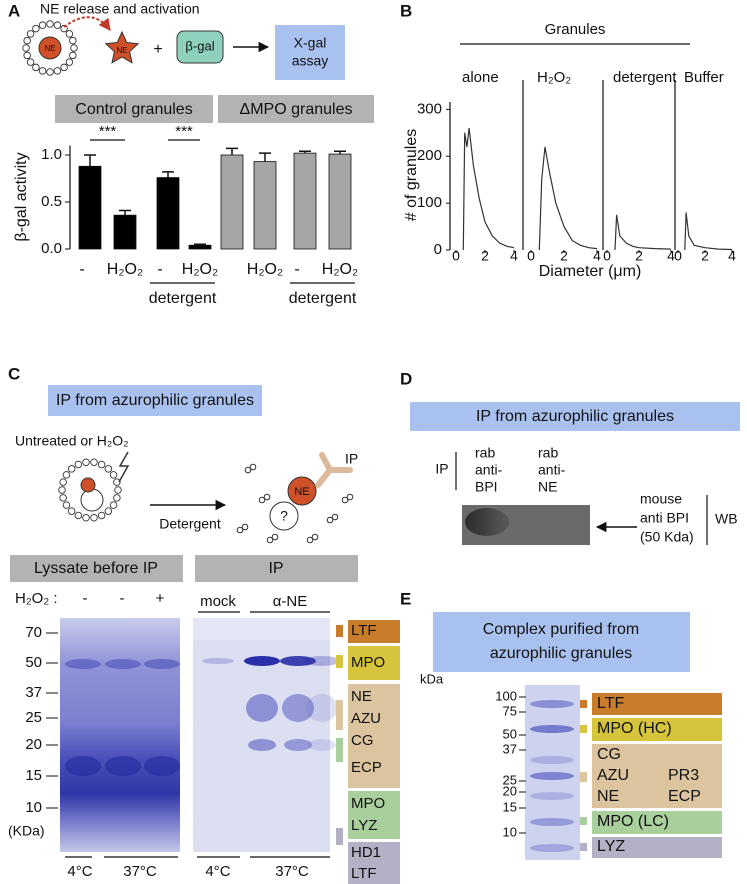 The height and width of the screenshot is (884, 747). I want to click on x-tick-label: 0, so click(456, 256).